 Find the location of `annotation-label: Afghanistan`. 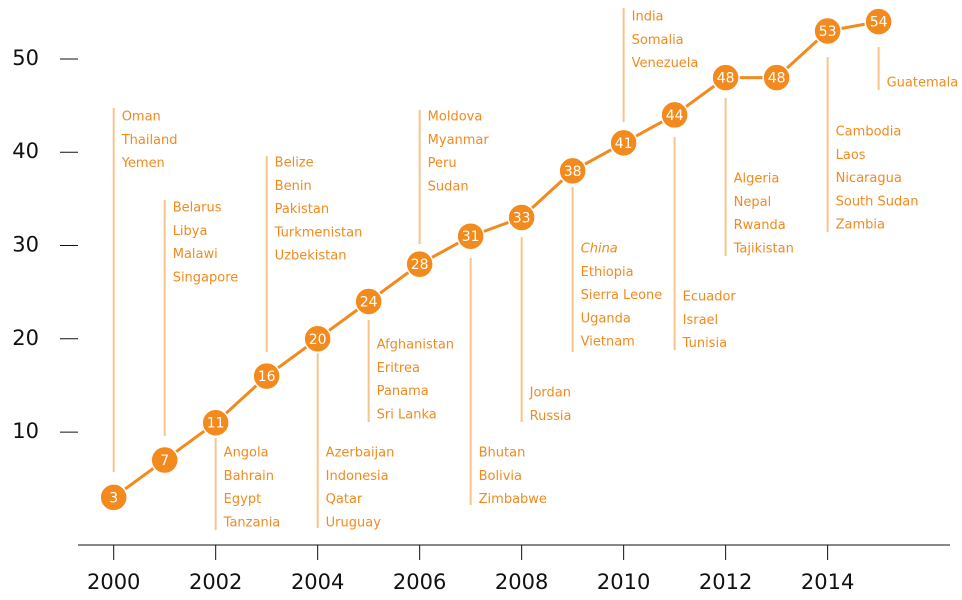

annotation-label: Afghanistan is located at coordinates (415, 345).